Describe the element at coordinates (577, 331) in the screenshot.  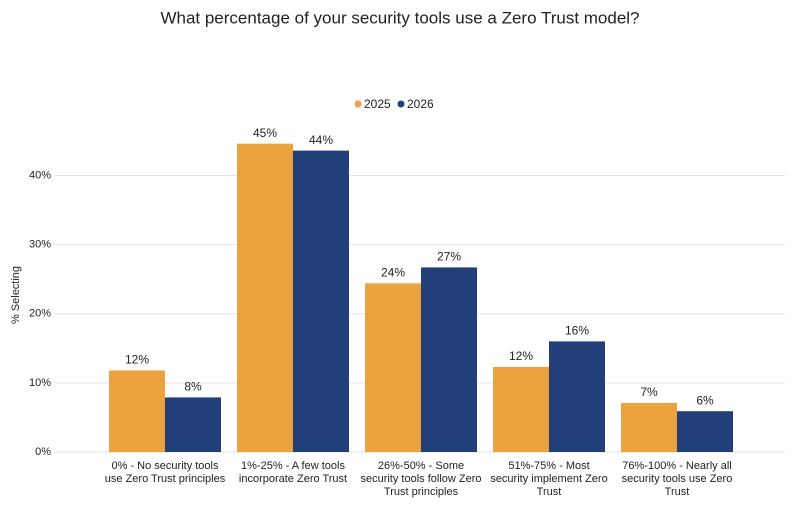
I see `data-label: 16%` at that location.